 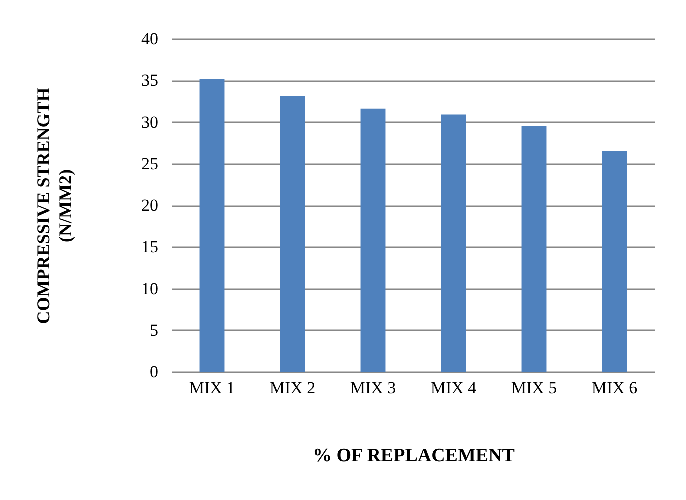 What do you see at coordinates (154, 330) in the screenshot?
I see `y-tick-label: 5` at bounding box center [154, 330].